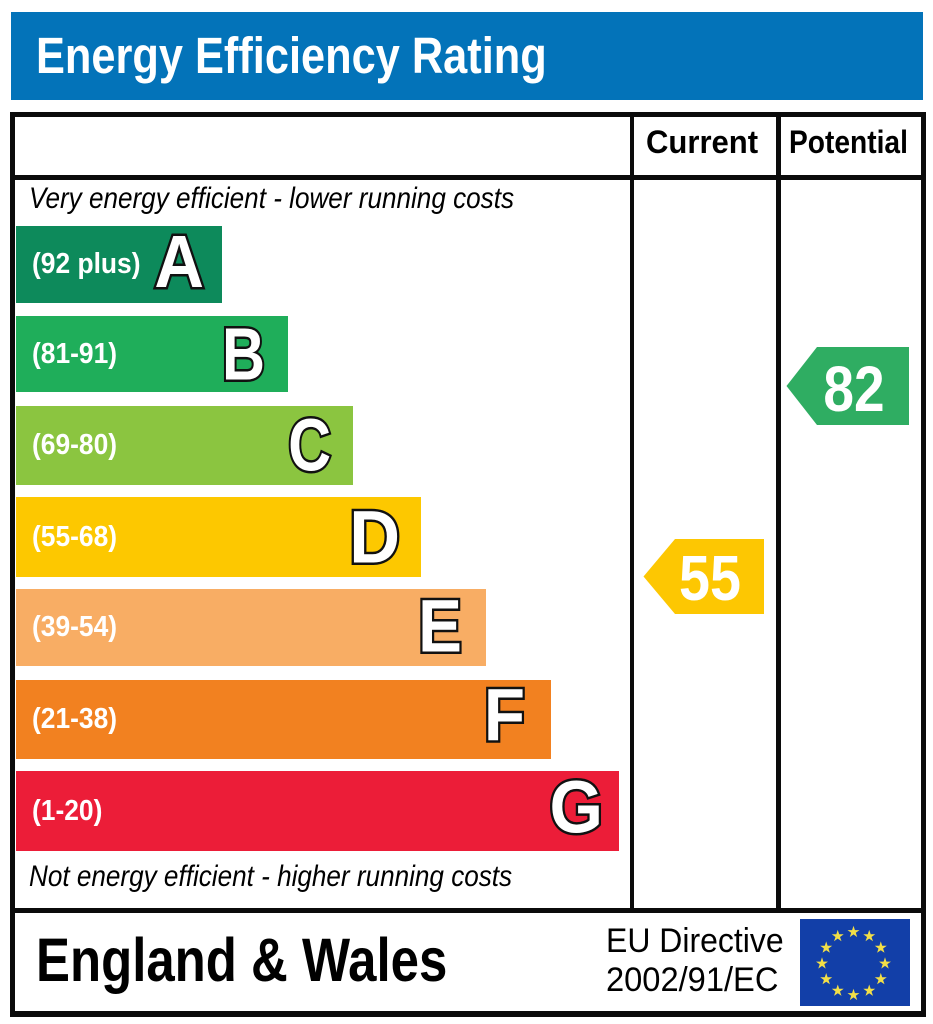  I want to click on svg-text: F, so click(504, 715).